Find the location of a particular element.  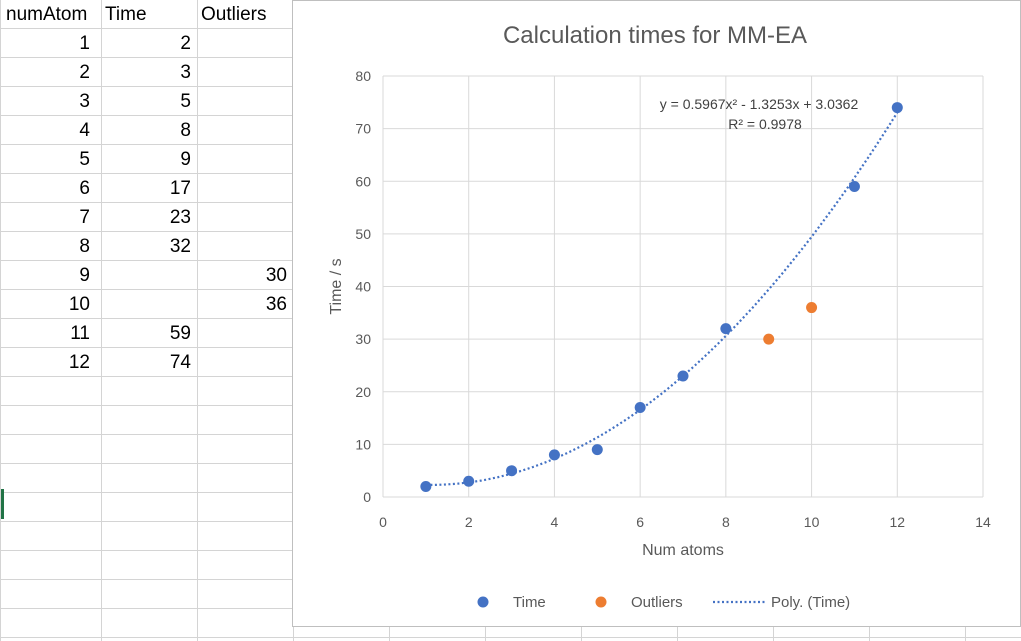

data-cell: 7 is located at coordinates (84, 217).